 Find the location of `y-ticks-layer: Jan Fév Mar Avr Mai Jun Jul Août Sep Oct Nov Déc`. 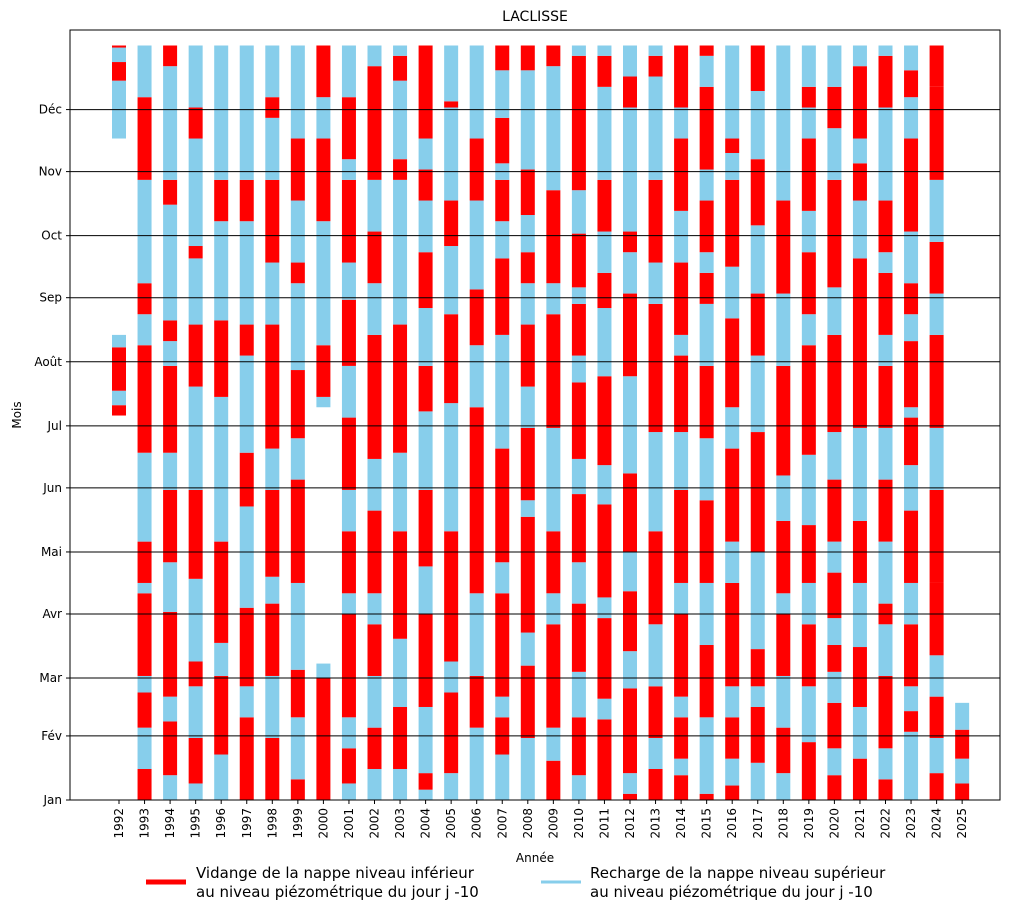

y-ticks-layer: Jan Fév Mar Avr Mai Jun Jul Août Sep Oct Nov Déc is located at coordinates (52, 455).